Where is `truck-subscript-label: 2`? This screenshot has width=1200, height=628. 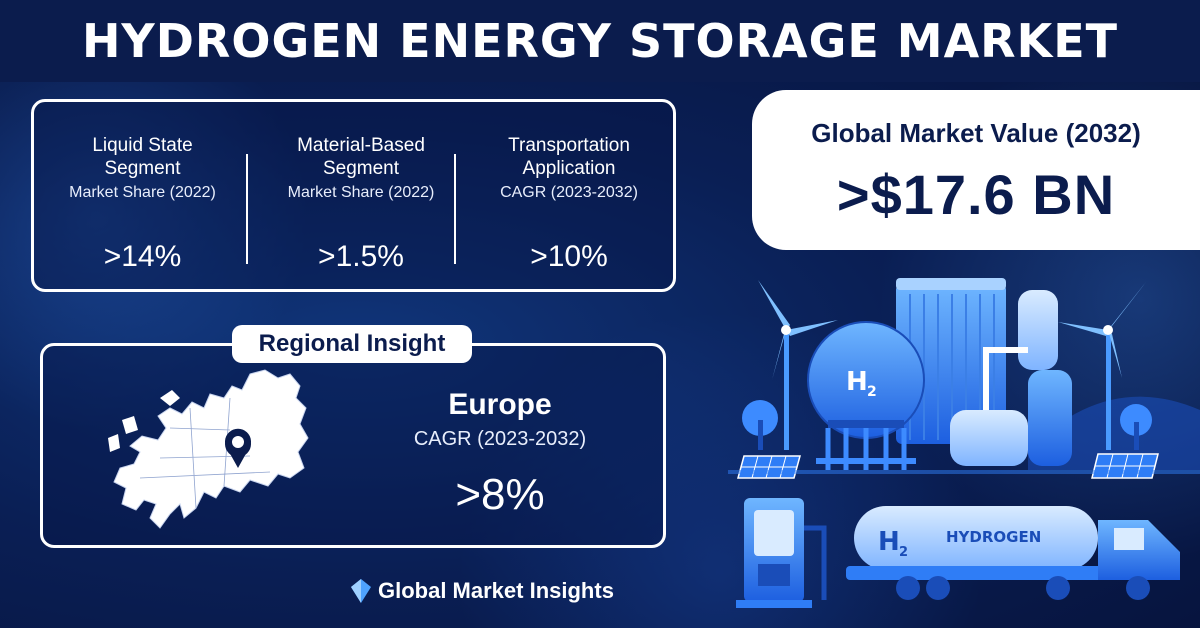 truck-subscript-label: 2 is located at coordinates (903, 552).